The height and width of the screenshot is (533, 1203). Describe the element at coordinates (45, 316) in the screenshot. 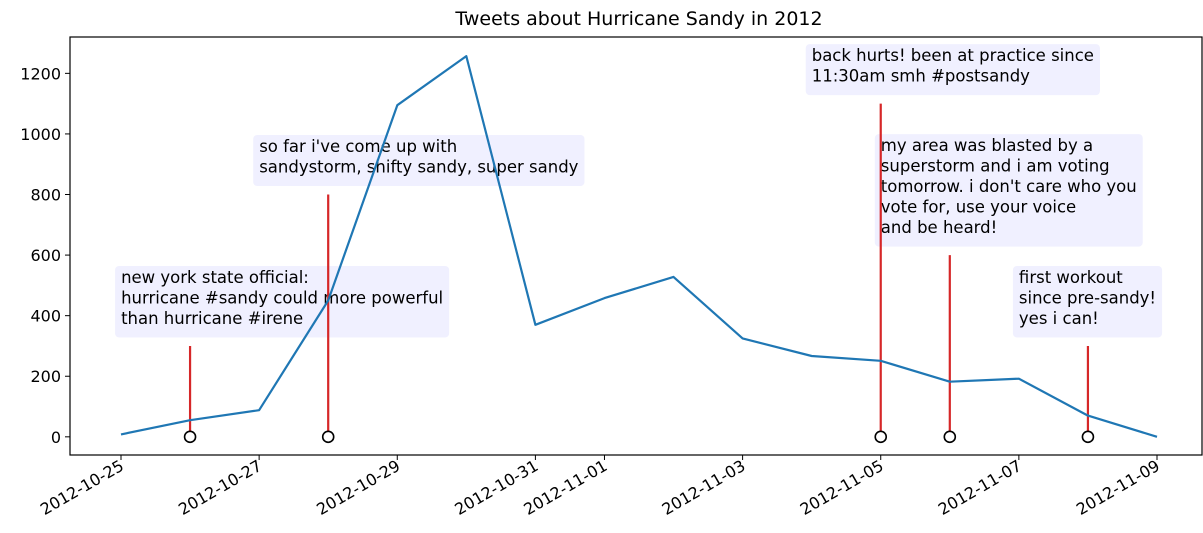

I see `y-tick-label: 400` at that location.